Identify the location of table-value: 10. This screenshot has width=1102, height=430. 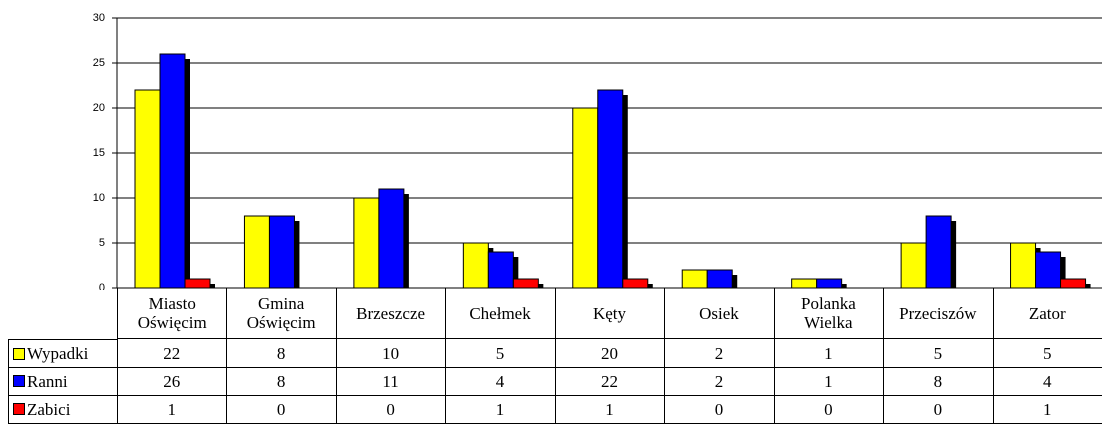
(391, 353).